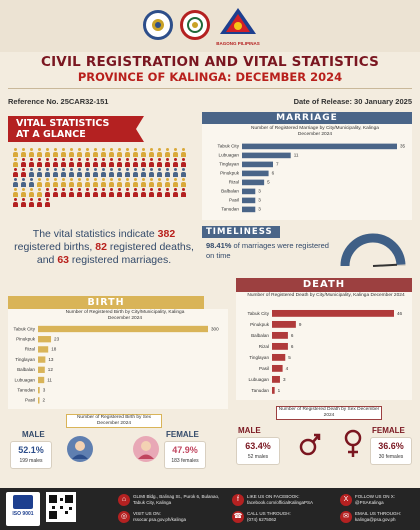  What do you see at coordinates (114, 421) in the screenshot?
I see `birth-sex-title-box` at bounding box center [114, 421].